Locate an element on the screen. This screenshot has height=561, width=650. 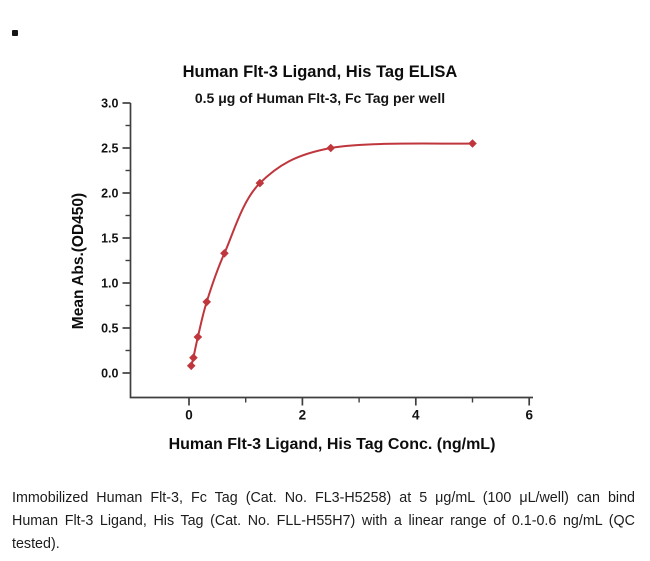
y-tick-label: 0.5 is located at coordinates (109, 329).